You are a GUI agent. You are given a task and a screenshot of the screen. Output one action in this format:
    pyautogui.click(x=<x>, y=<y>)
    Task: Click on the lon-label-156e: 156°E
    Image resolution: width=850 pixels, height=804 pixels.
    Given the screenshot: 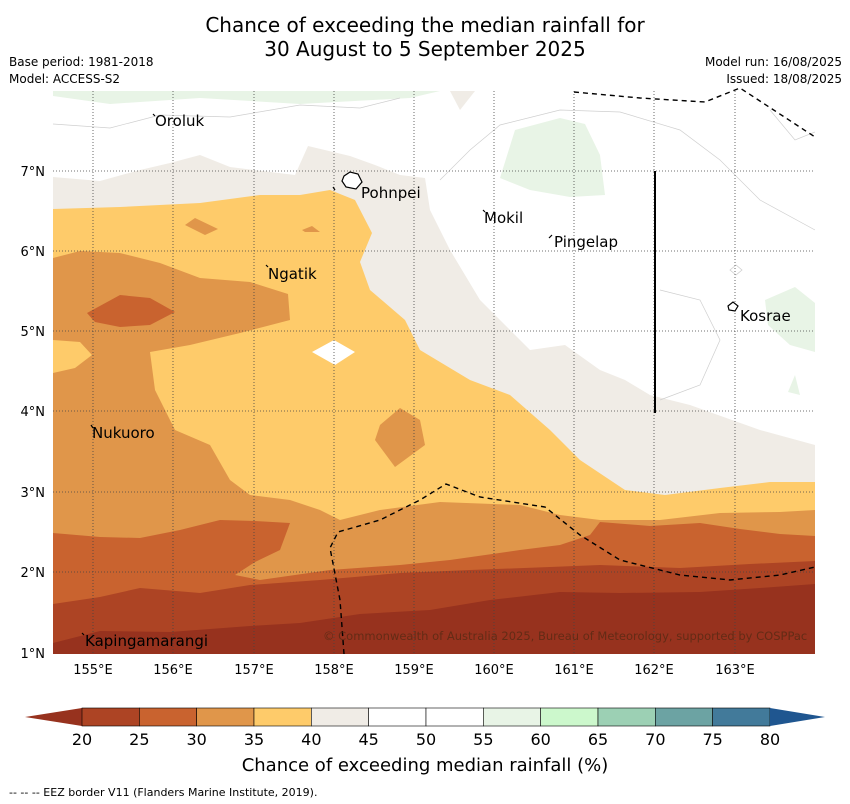 What is the action you would take?
    pyautogui.click(x=173, y=670)
    